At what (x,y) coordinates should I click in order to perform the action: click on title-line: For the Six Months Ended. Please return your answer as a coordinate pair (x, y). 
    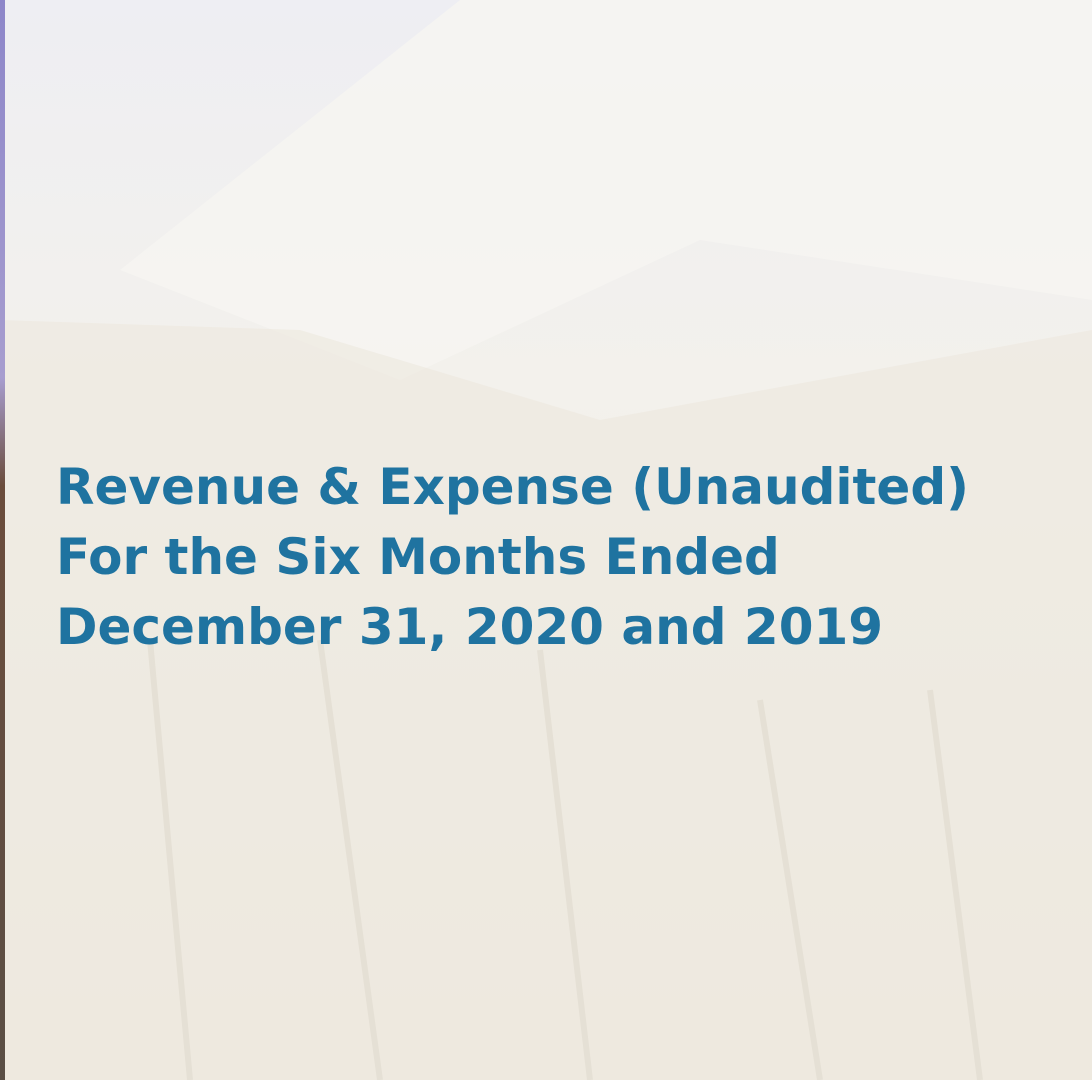
    Looking at the image, I should click on (418, 557).